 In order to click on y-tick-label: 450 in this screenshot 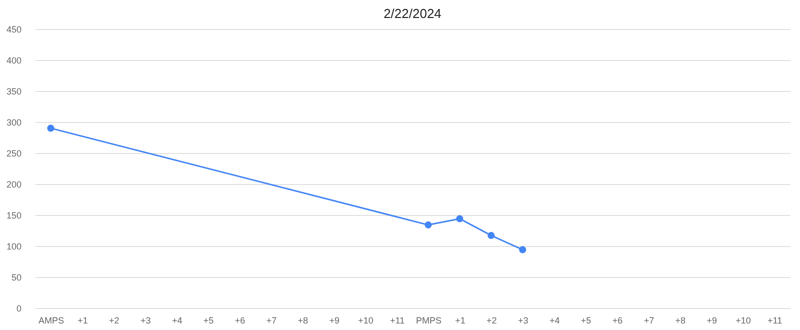, I will do `click(14, 29)`.